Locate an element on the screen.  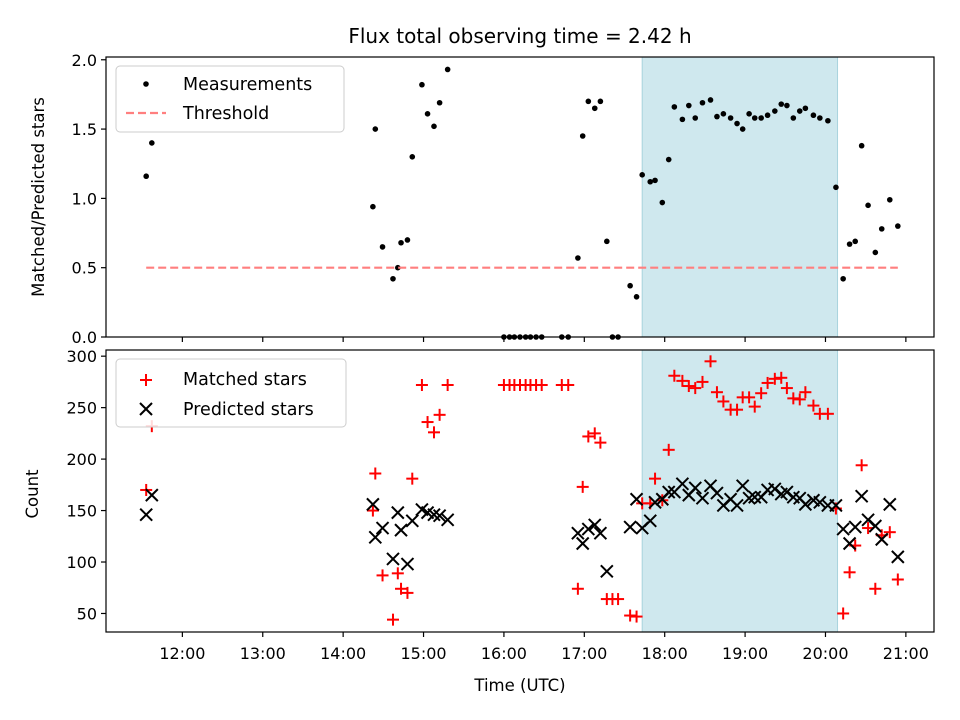
y-tick-label: 1.0 is located at coordinates (84, 198).